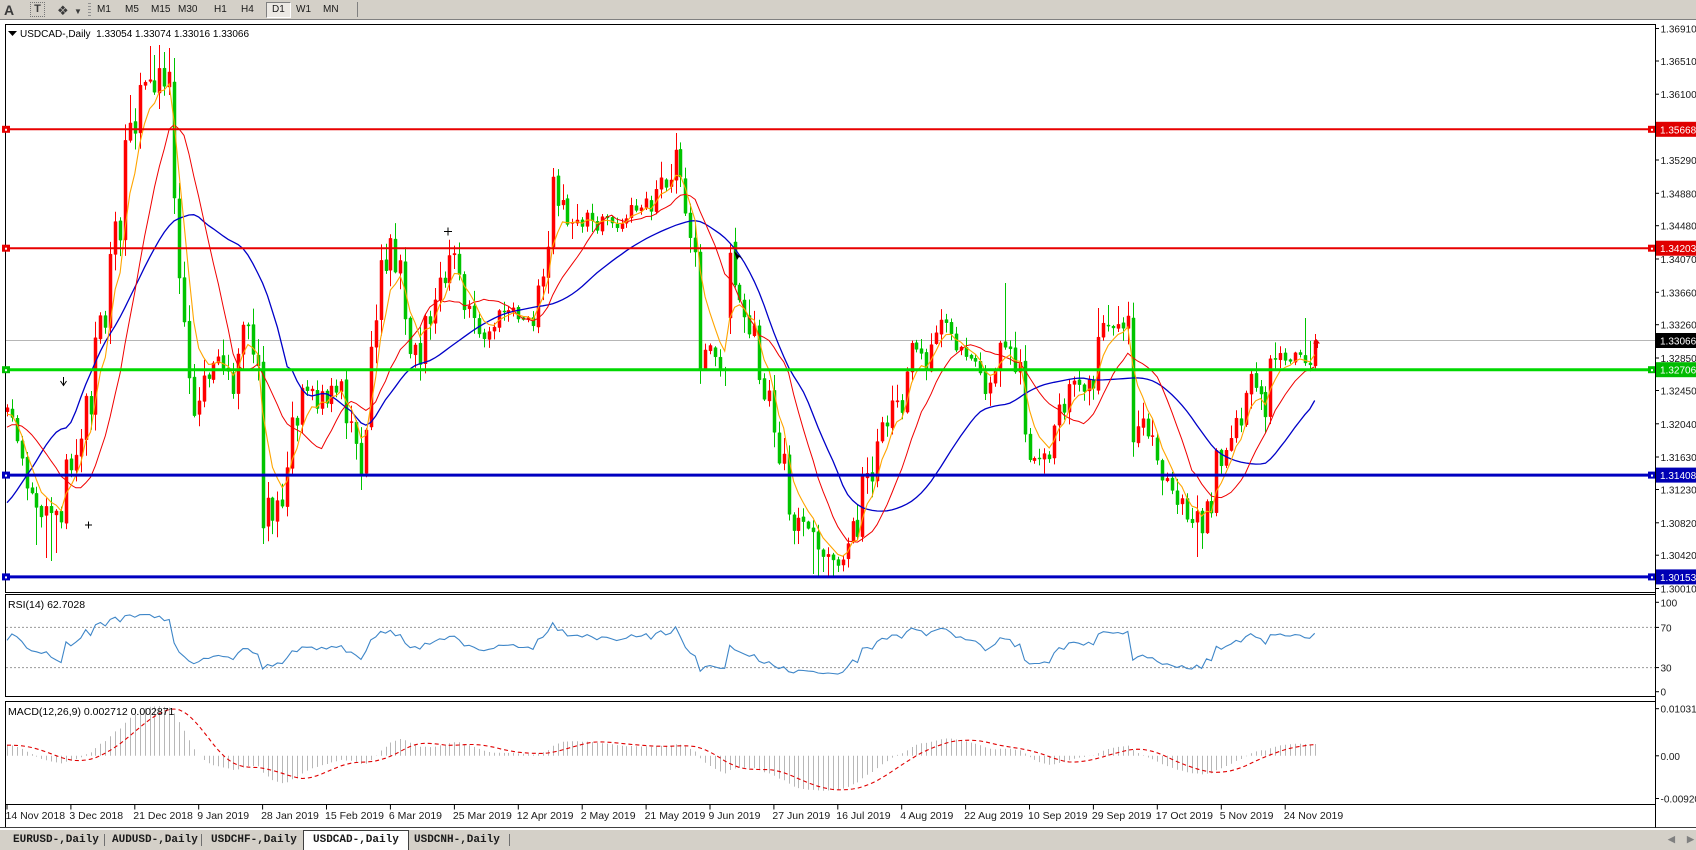 The height and width of the screenshot is (850, 1696). I want to click on svg-text: 14 Nov 2018, so click(36, 816).